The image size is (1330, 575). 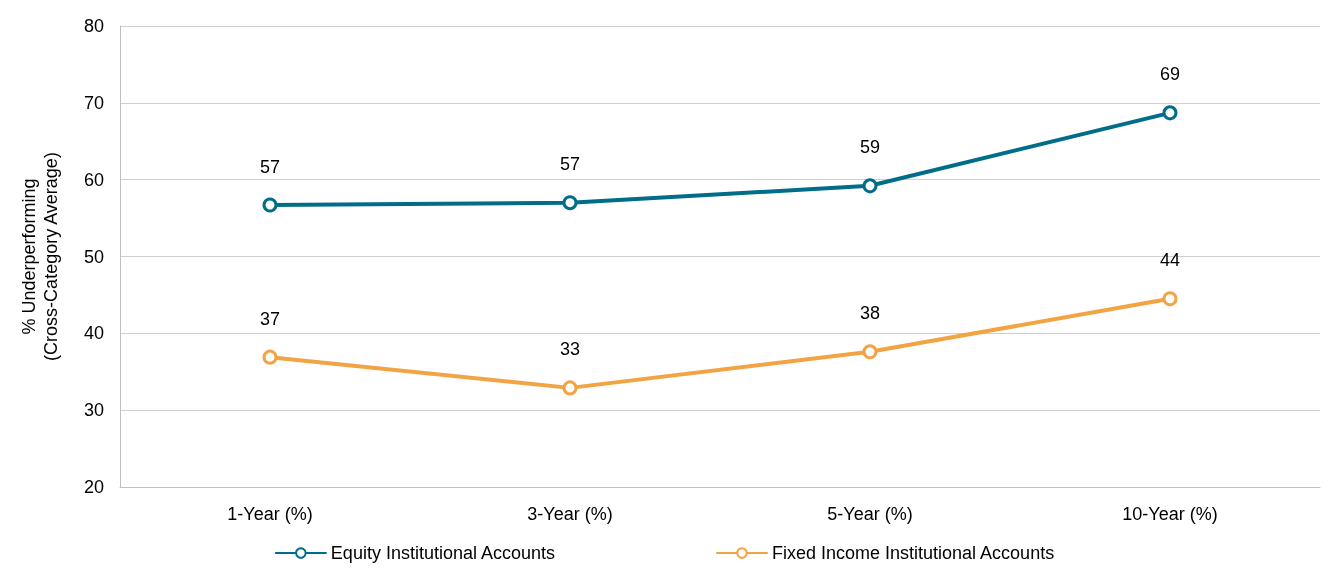 What do you see at coordinates (443, 553) in the screenshot?
I see `legend-label: Equity Institutional Accounts` at bounding box center [443, 553].